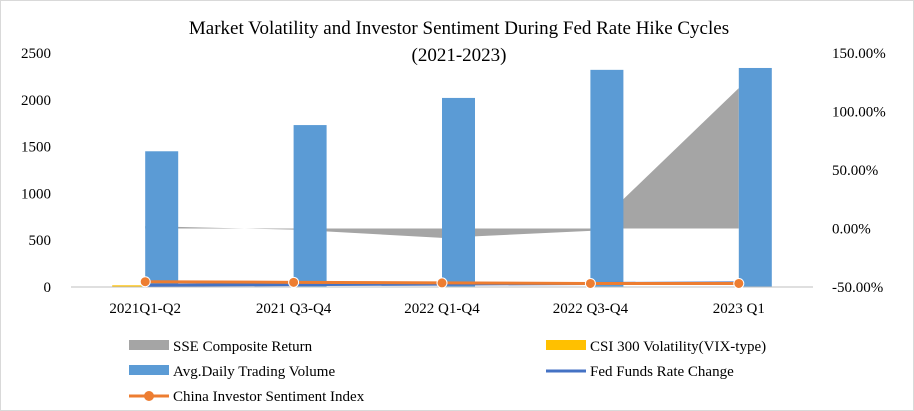 This screenshot has height=411, width=914. What do you see at coordinates (678, 347) in the screenshot?
I see `legend-label: CSI 300 Volatility(VIX-type)` at bounding box center [678, 347].